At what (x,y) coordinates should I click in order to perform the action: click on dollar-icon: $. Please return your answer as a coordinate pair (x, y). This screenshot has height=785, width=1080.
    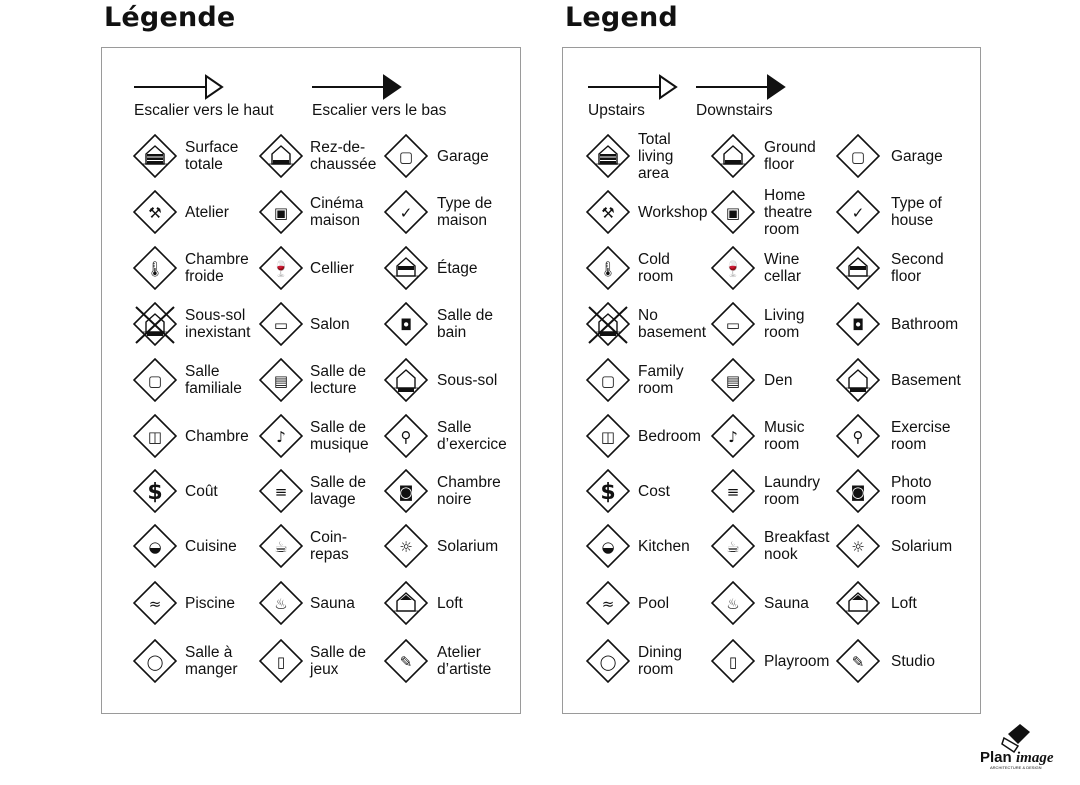
    Looking at the image, I should click on (155, 491).